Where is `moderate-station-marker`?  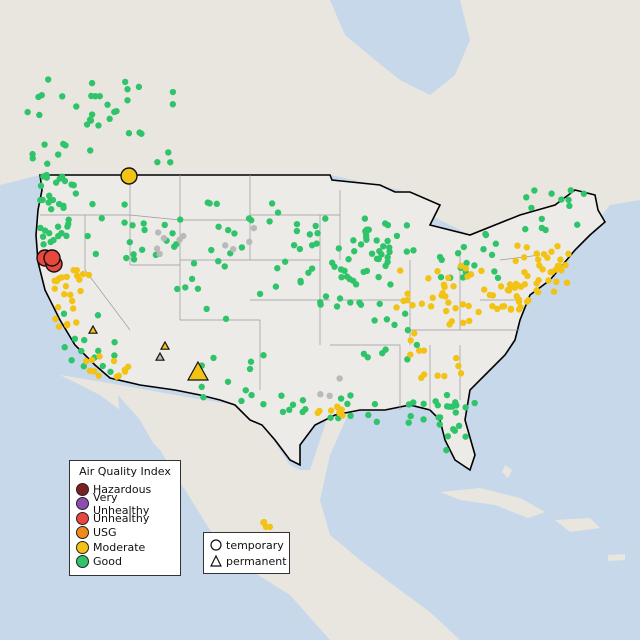 moderate-station-marker is located at coordinates (129, 176).